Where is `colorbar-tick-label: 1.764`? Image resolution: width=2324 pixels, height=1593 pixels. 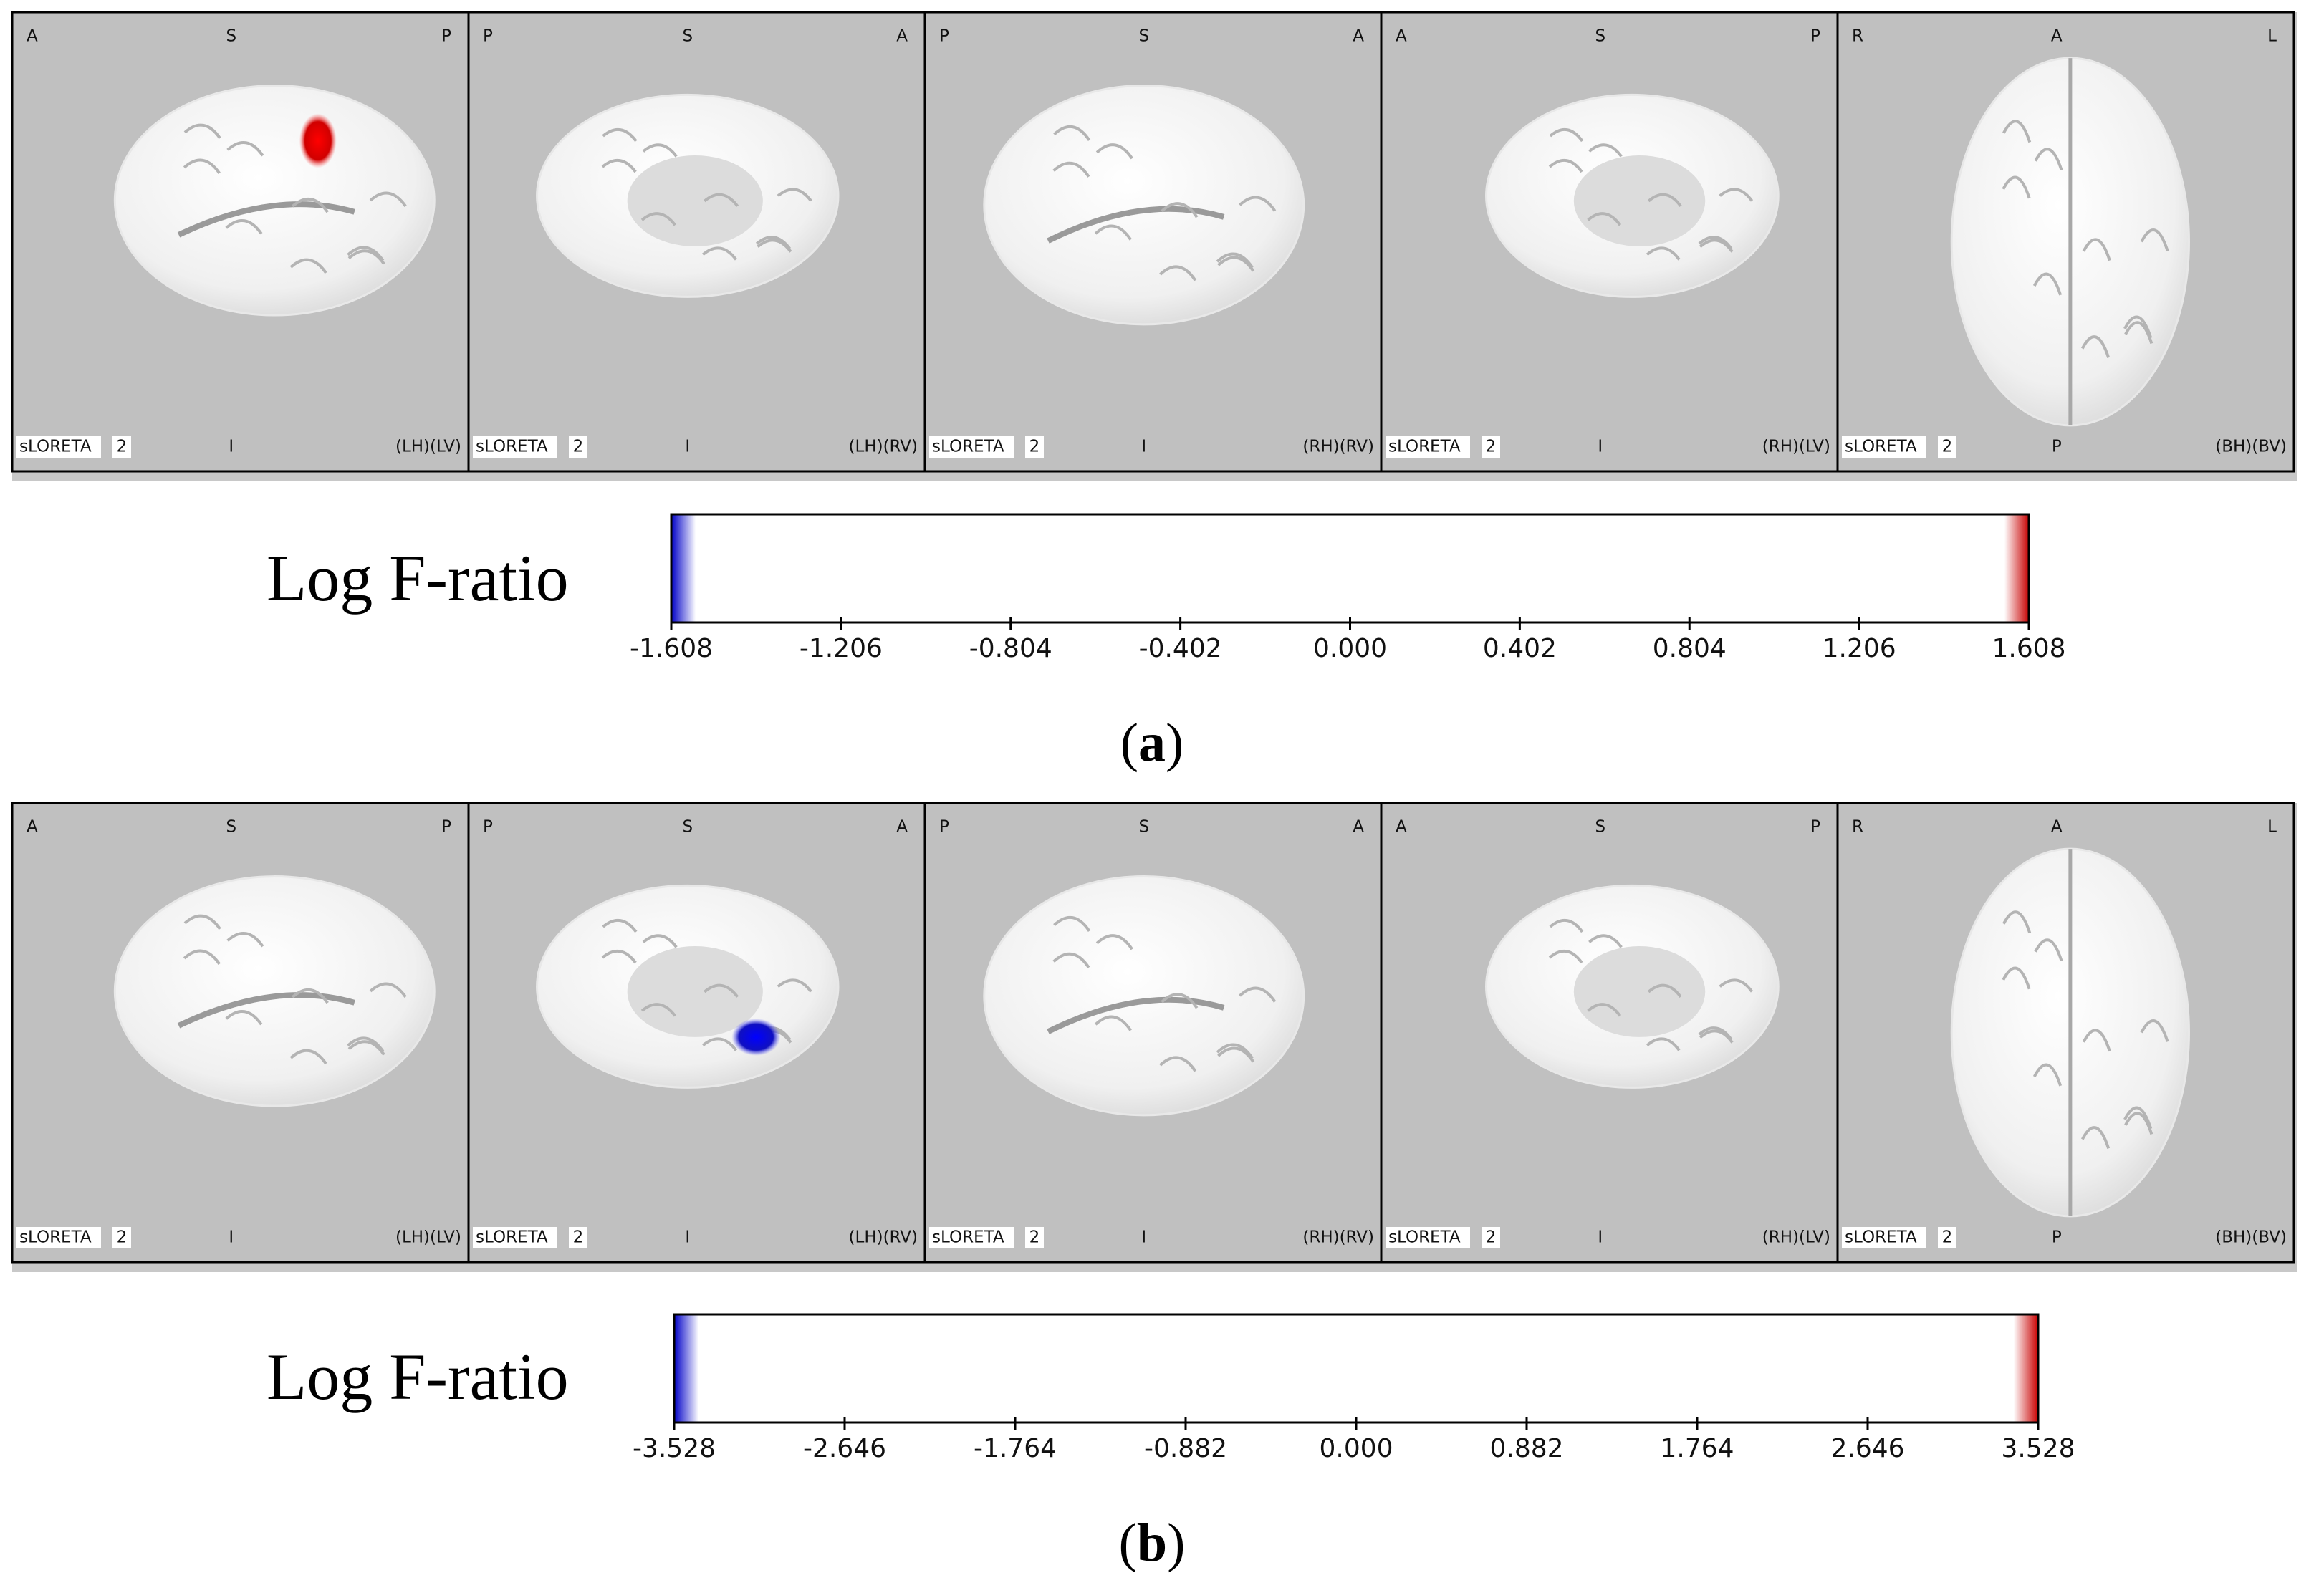 colorbar-tick-label: 1.764 is located at coordinates (1697, 1448).